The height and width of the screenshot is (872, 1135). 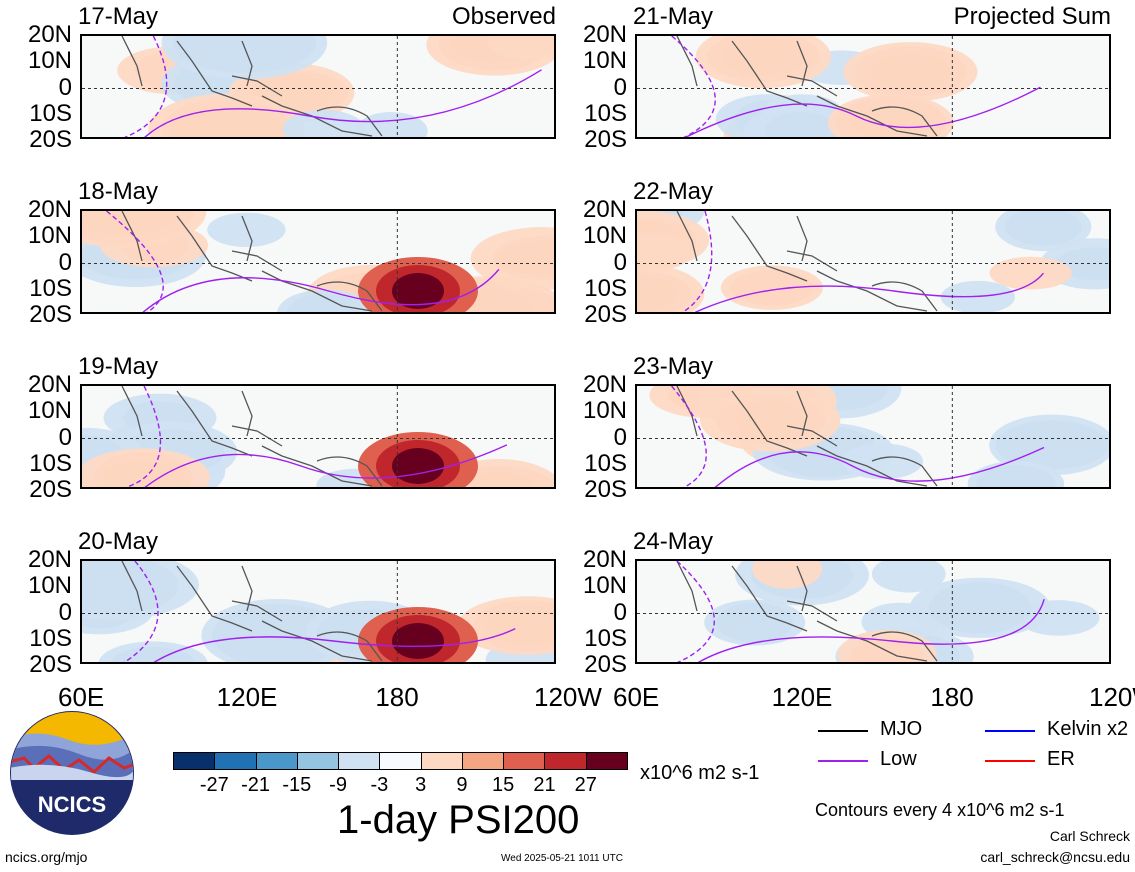 I want to click on author-name: Carl Schreck, so click(x=1089, y=836).